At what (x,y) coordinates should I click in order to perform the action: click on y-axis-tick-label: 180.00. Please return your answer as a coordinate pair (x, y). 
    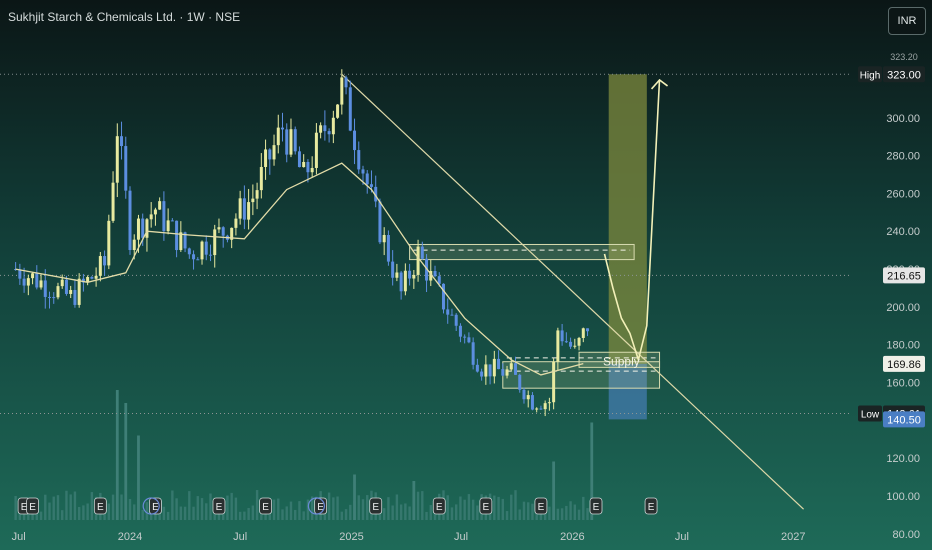
    Looking at the image, I should click on (903, 346).